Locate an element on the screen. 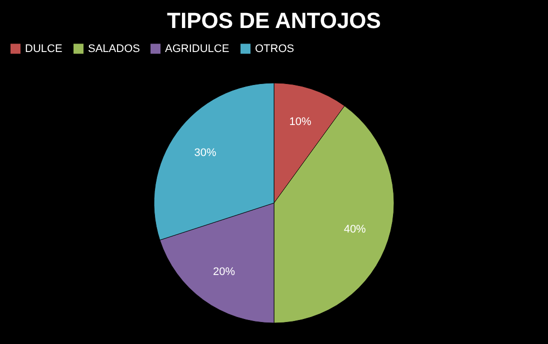 The width and height of the screenshot is (548, 344). data-label: 10% is located at coordinates (300, 122).